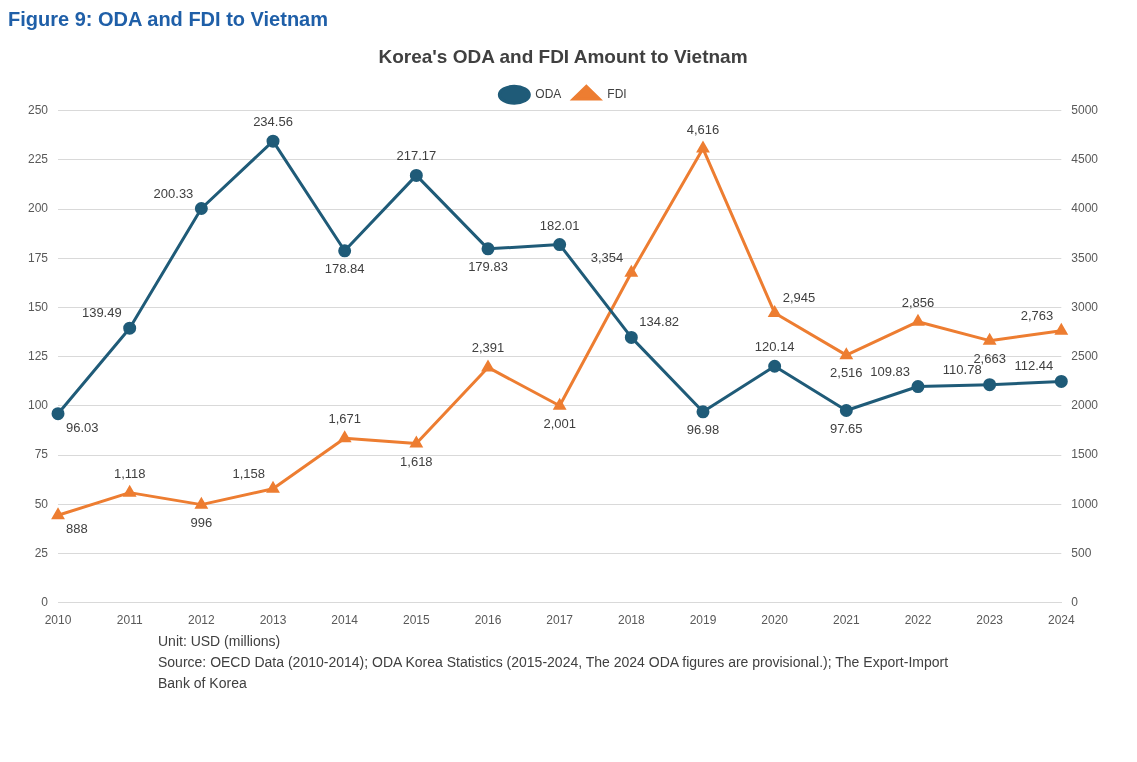 The height and width of the screenshot is (762, 1137). I want to click on y2-tick-label: 1500, so click(1085, 454).